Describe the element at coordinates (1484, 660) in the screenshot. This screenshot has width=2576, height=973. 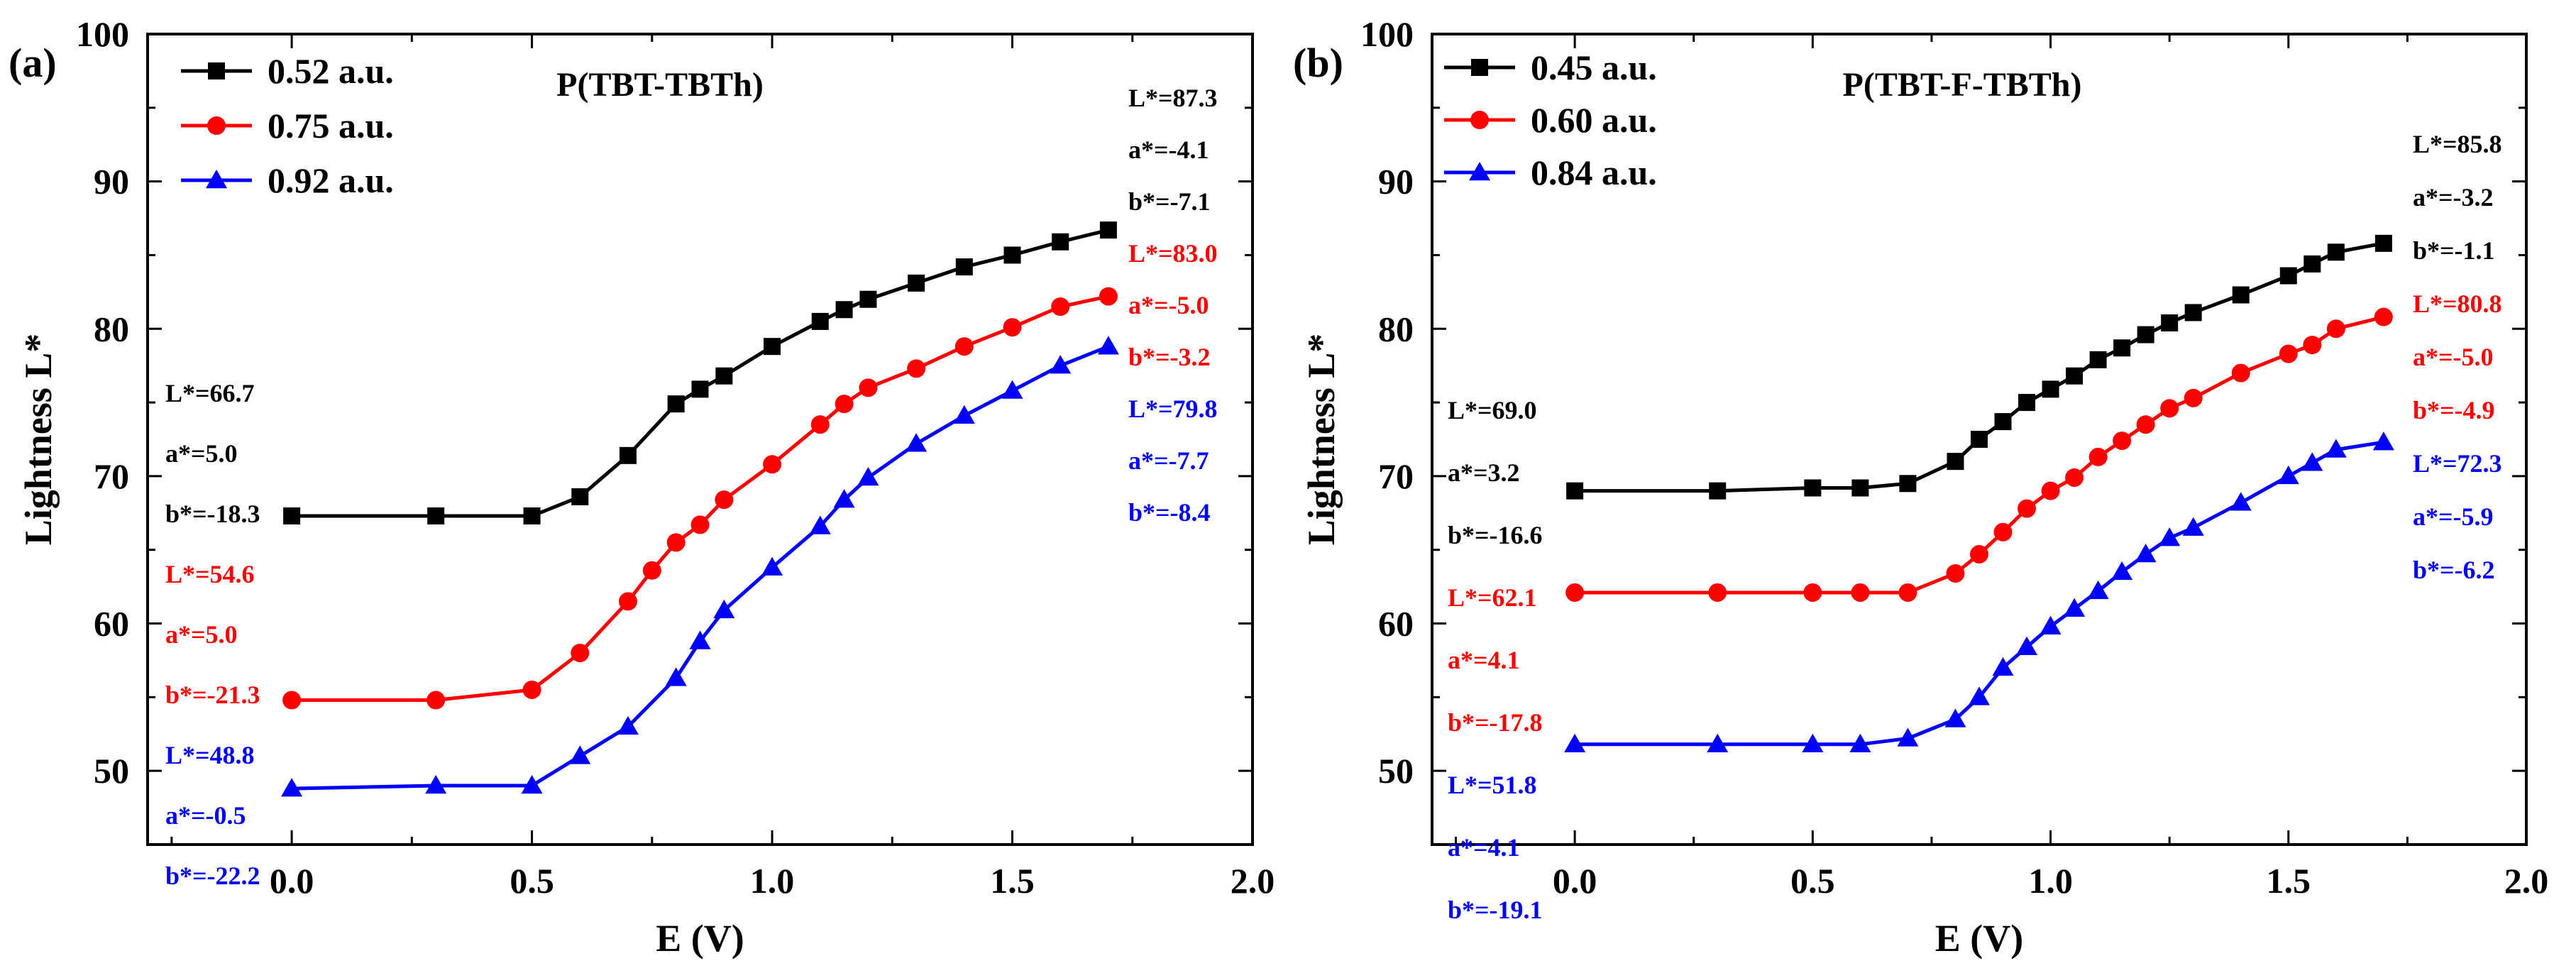
I see `annotation-left: a*=4.1` at that location.